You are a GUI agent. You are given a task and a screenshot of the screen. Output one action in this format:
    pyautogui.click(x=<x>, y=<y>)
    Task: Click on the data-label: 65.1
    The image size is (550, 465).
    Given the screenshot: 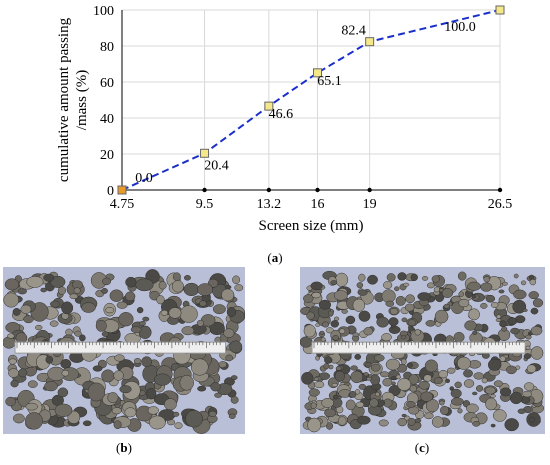 What is the action you would take?
    pyautogui.click(x=329, y=81)
    